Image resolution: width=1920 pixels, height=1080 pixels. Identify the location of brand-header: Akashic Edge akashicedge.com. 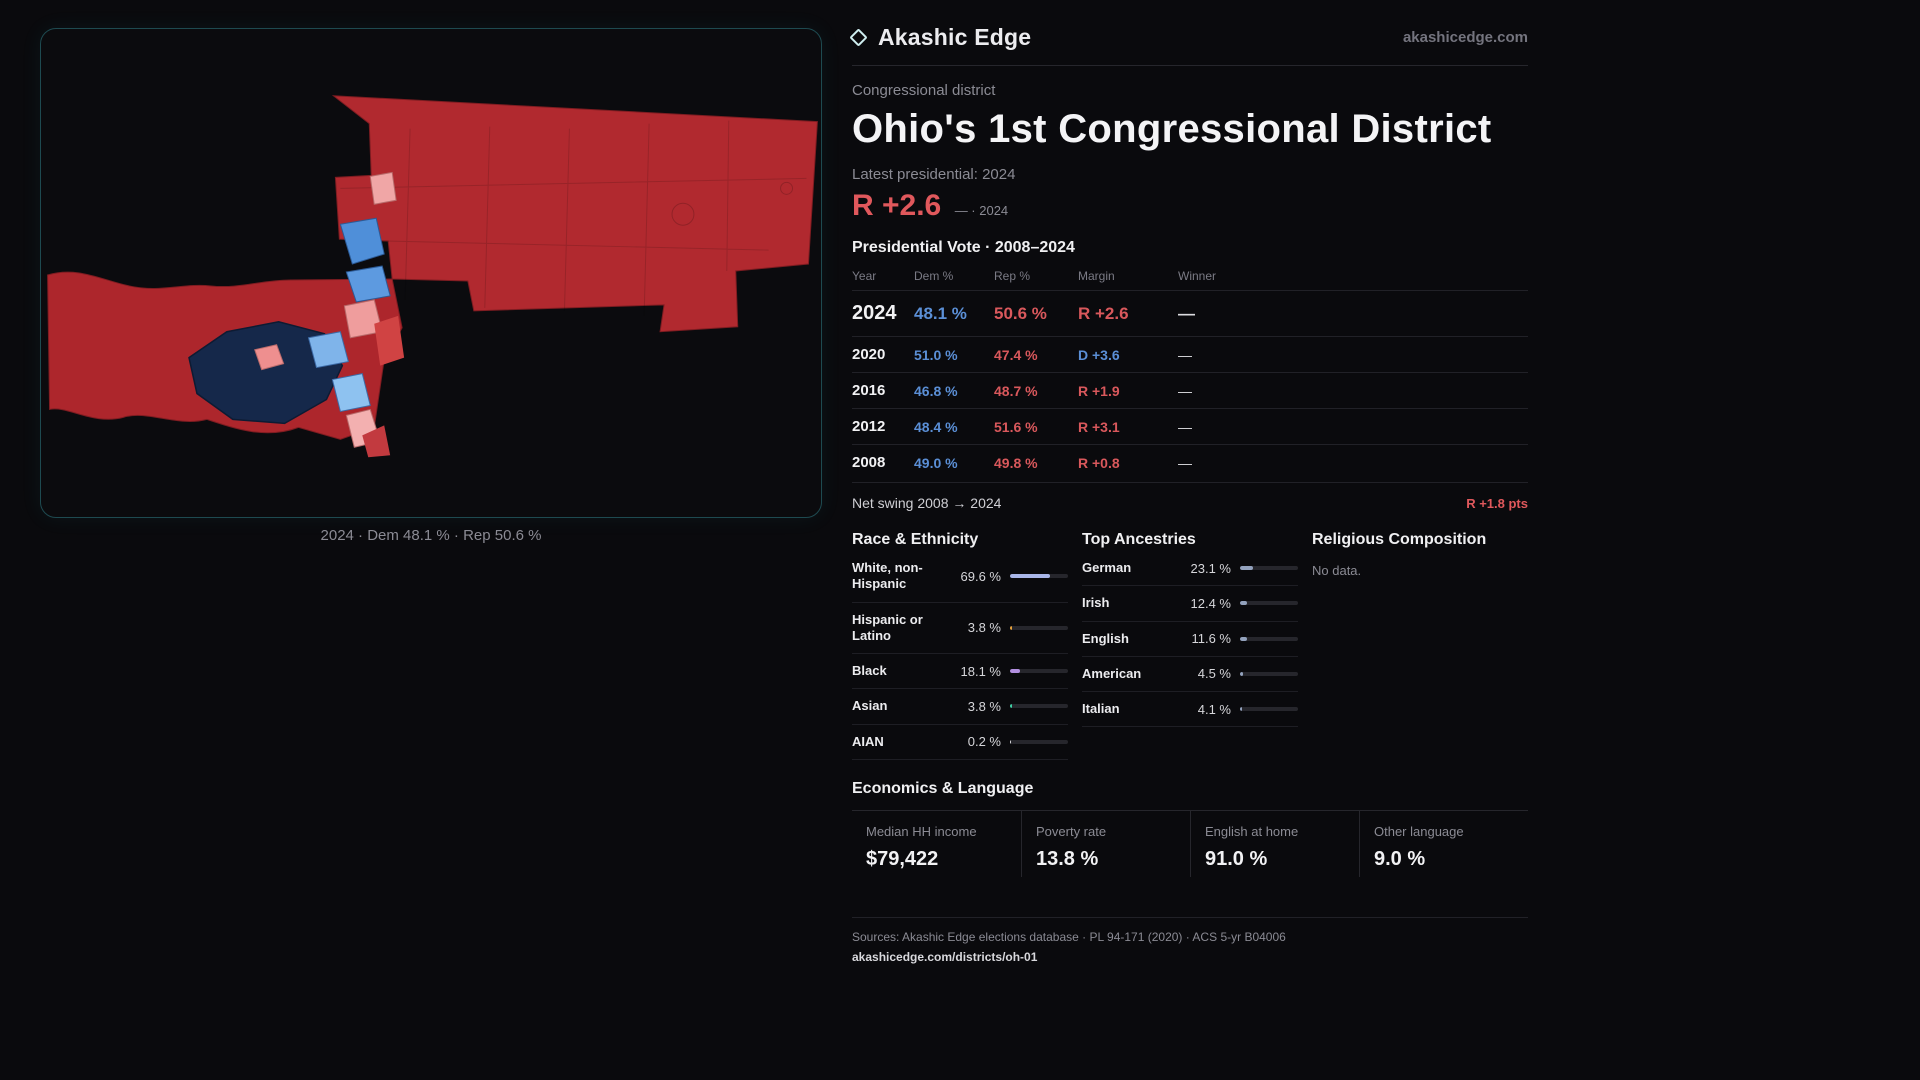
(1188, 45).